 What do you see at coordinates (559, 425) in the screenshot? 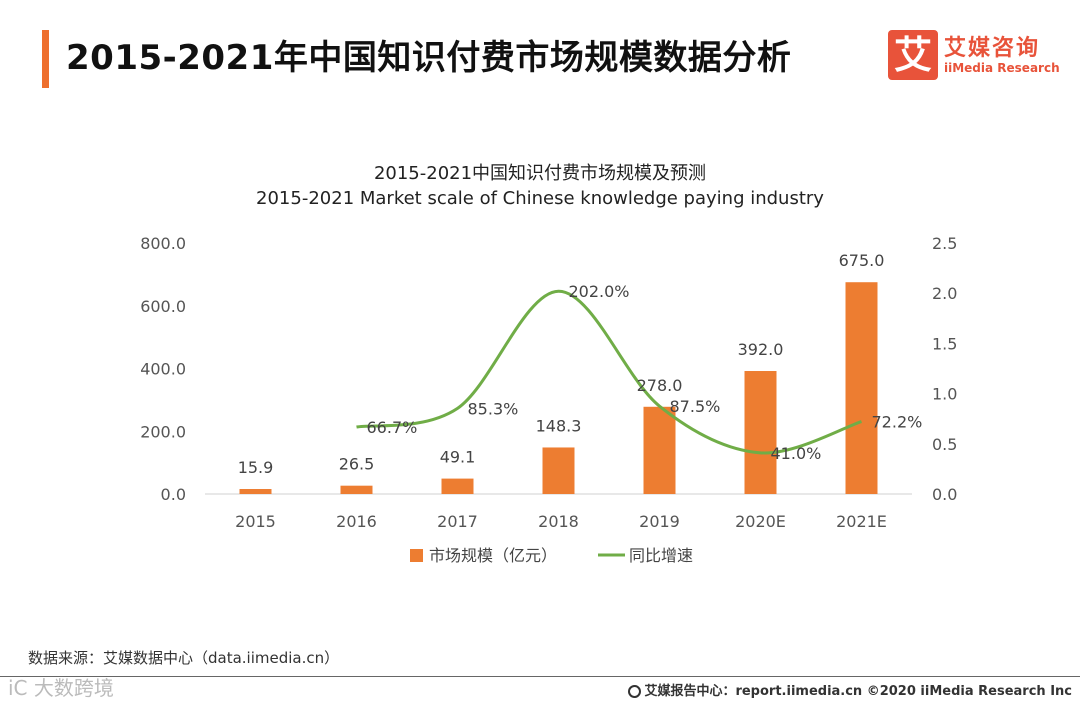
I see `bar-data-label: 148.3` at bounding box center [559, 425].